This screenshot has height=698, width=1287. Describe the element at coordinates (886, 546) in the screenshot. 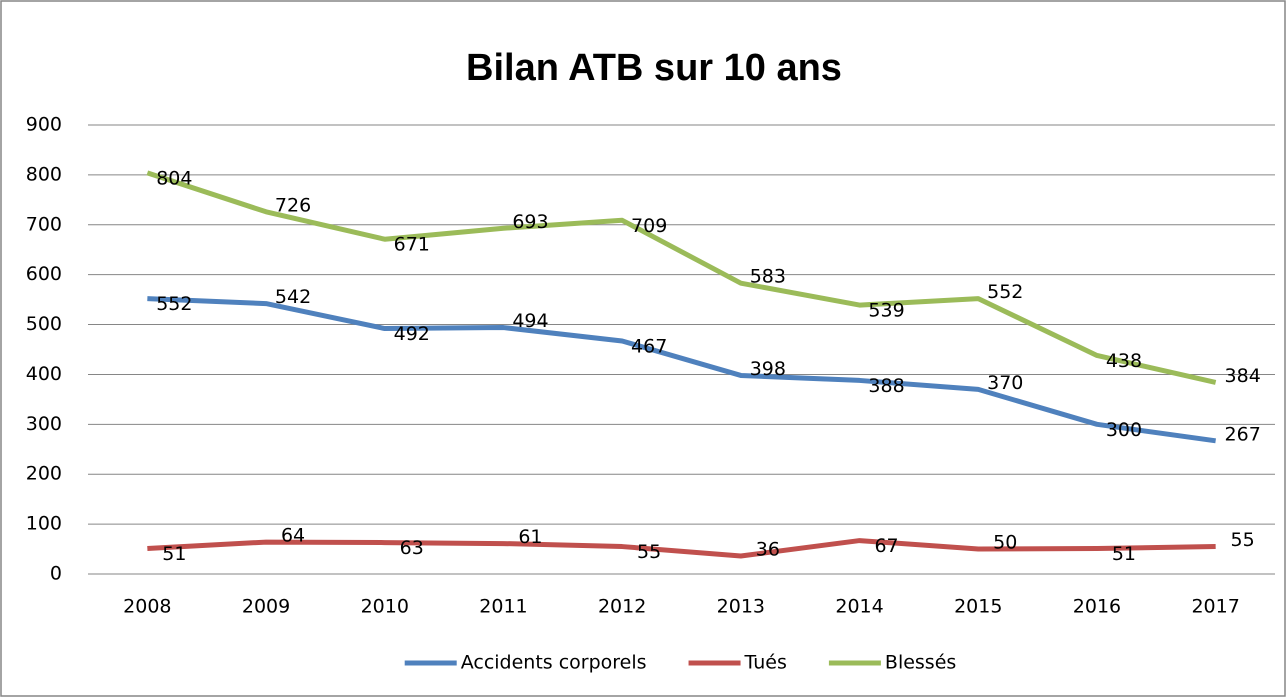

I see `data-label: 67` at that location.